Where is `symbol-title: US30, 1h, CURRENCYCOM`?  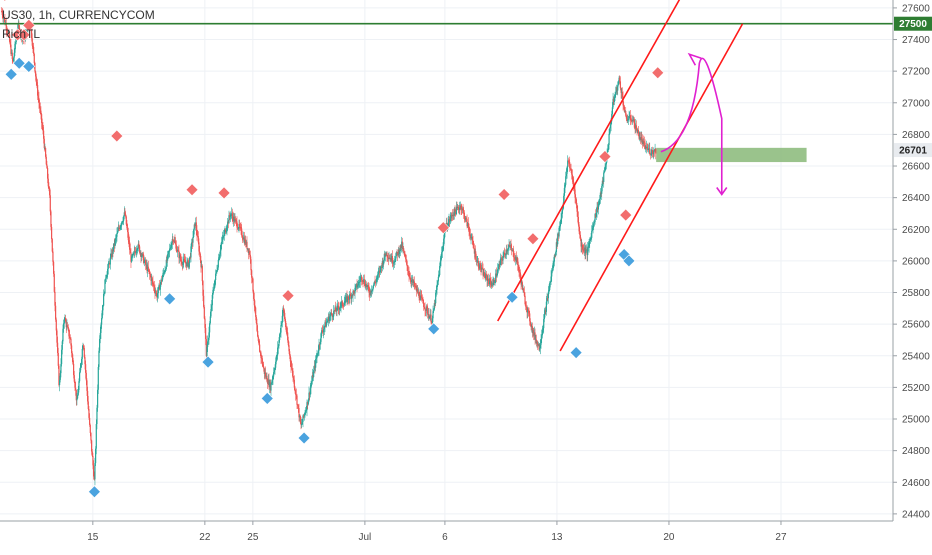
symbol-title: US30, 1h, CURRENCYCOM is located at coordinates (78, 15).